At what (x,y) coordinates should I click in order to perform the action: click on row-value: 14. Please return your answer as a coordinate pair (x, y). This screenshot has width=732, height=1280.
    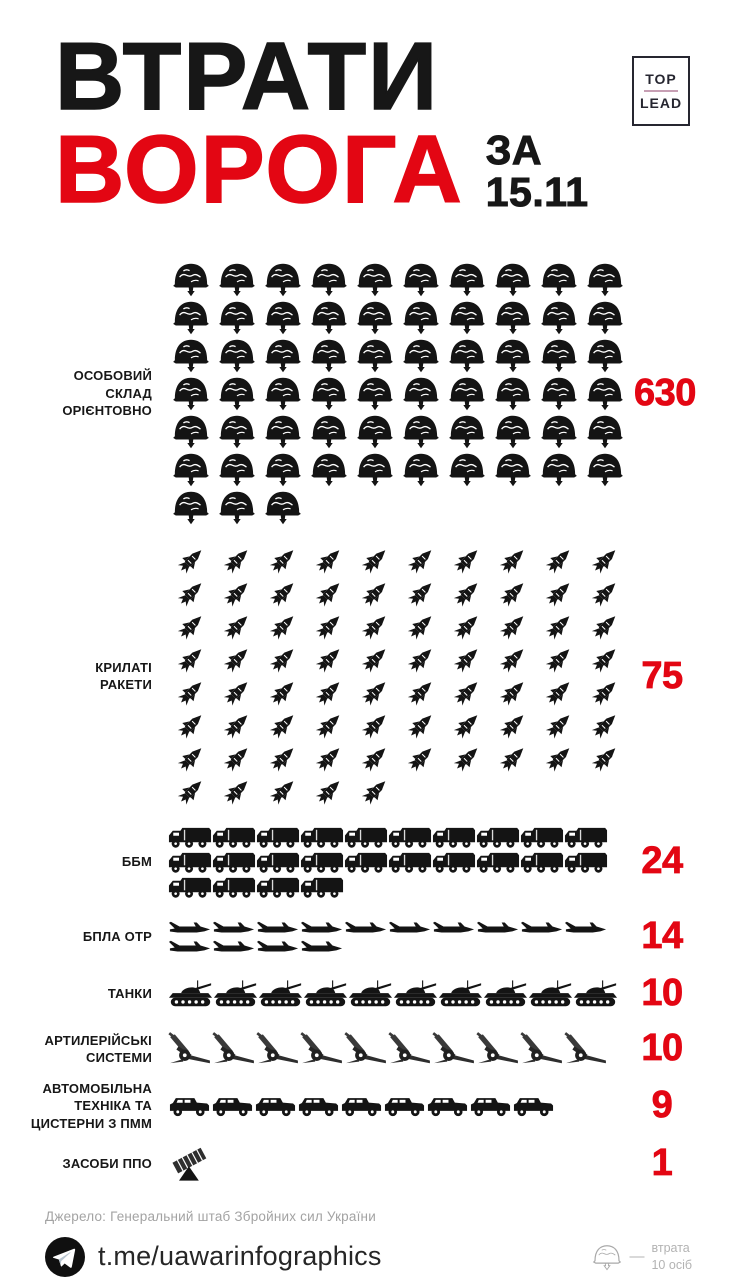
    Looking at the image, I should click on (662, 936).